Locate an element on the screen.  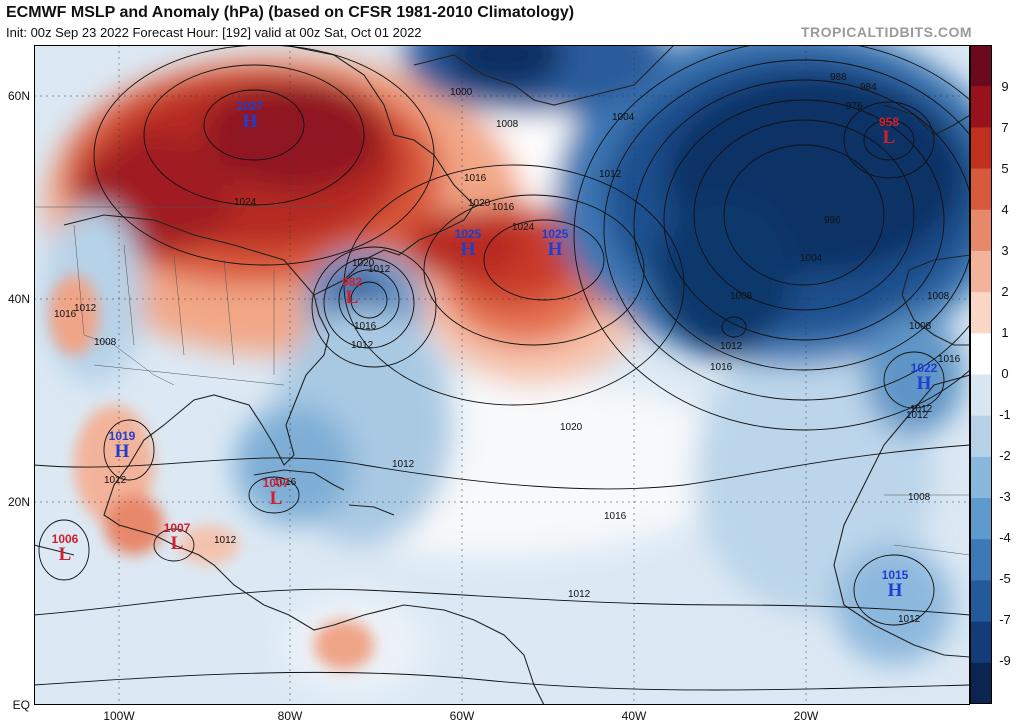
low-pressure-center: 1006 L is located at coordinates (65, 548).